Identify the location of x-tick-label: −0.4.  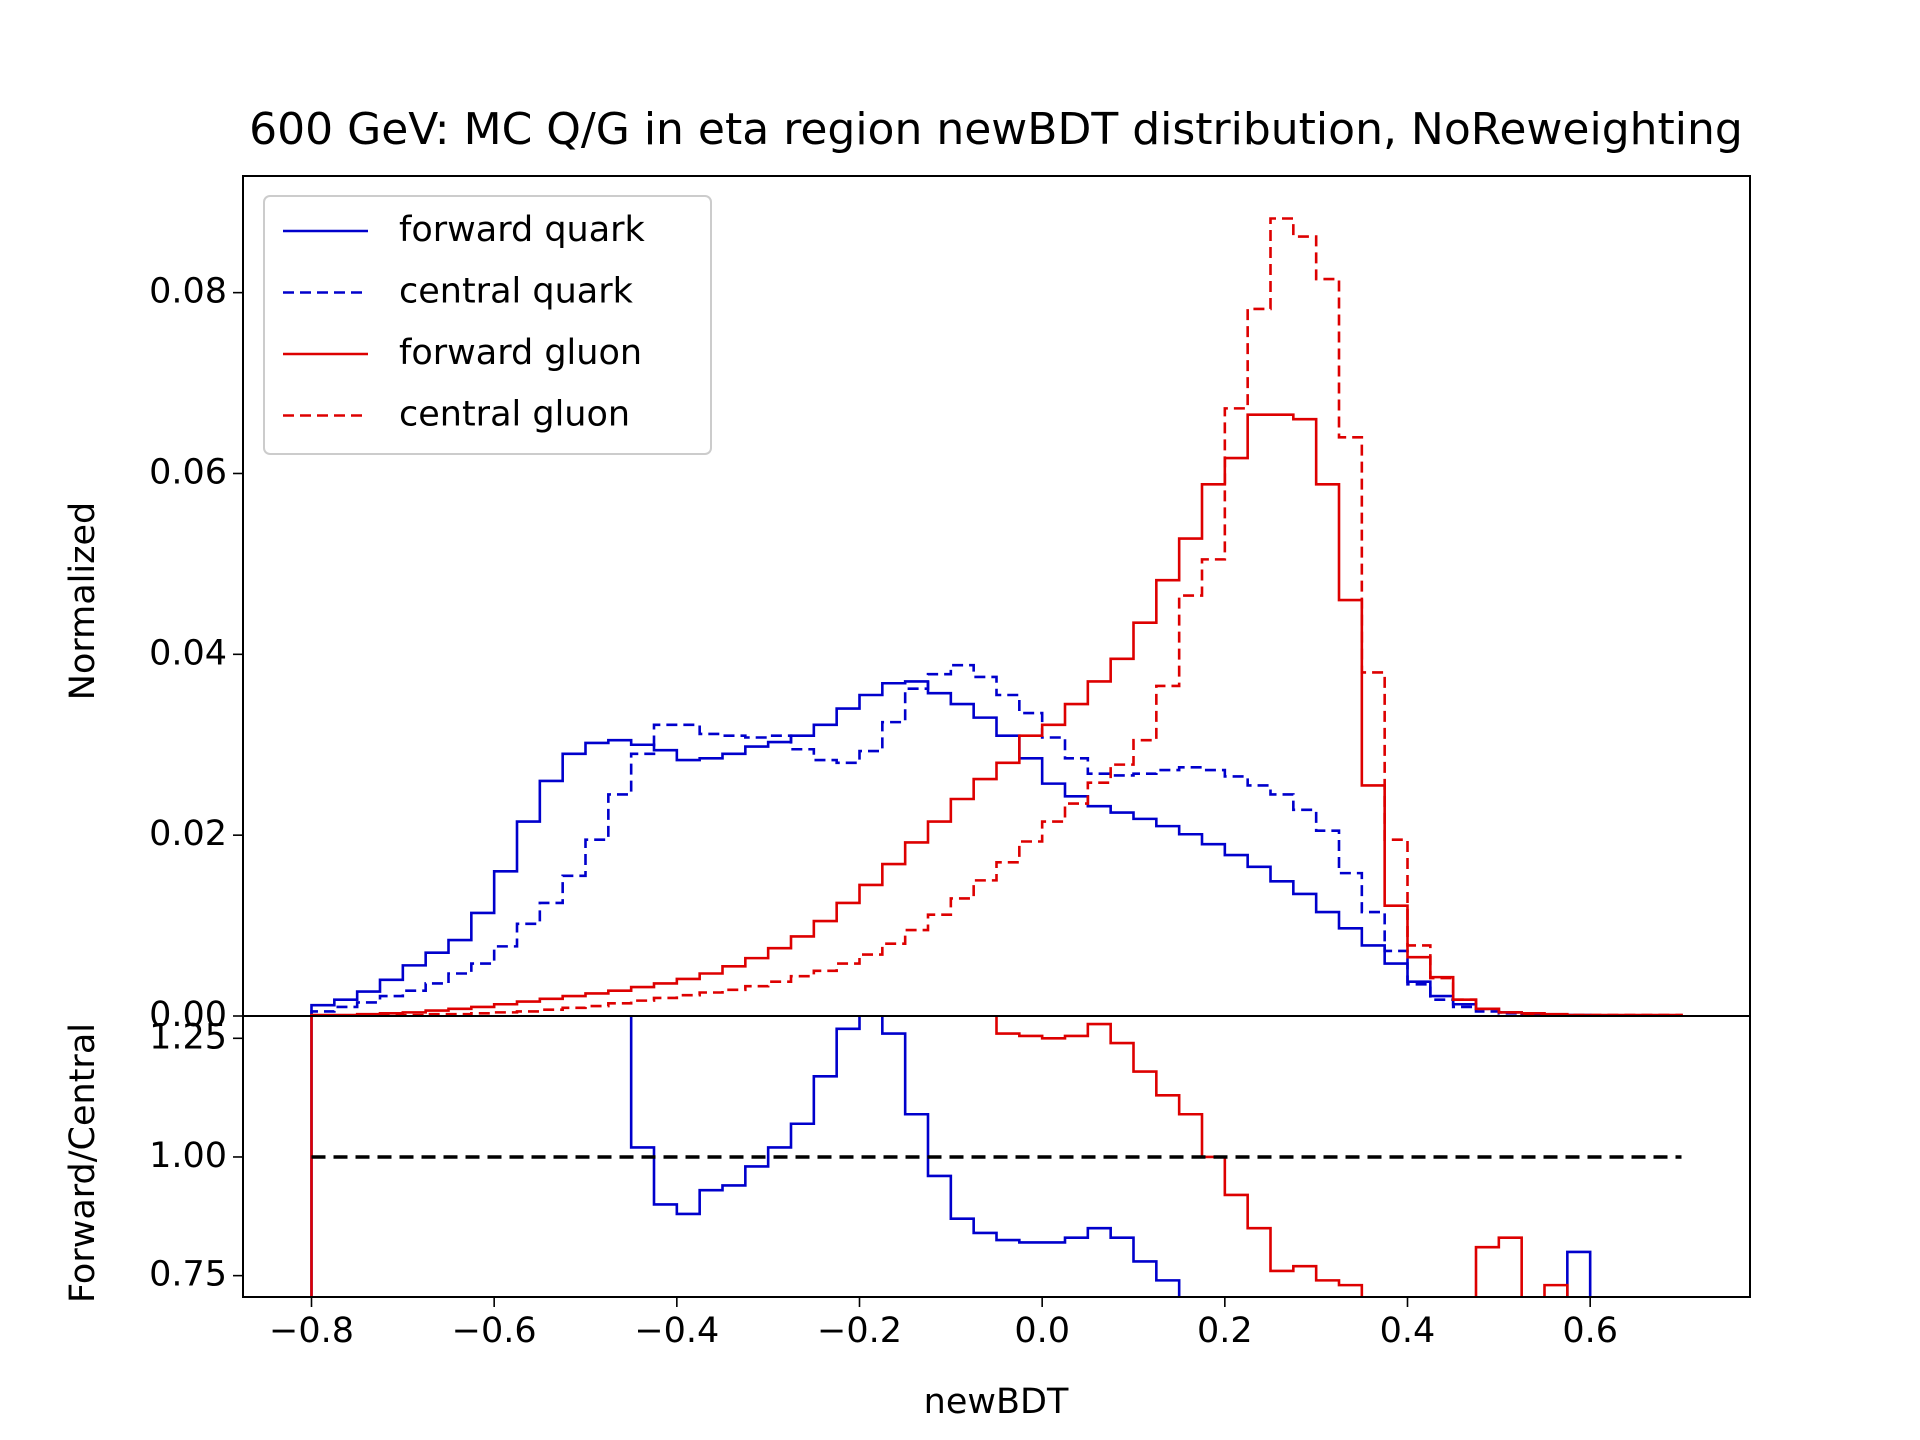
(676, 1331).